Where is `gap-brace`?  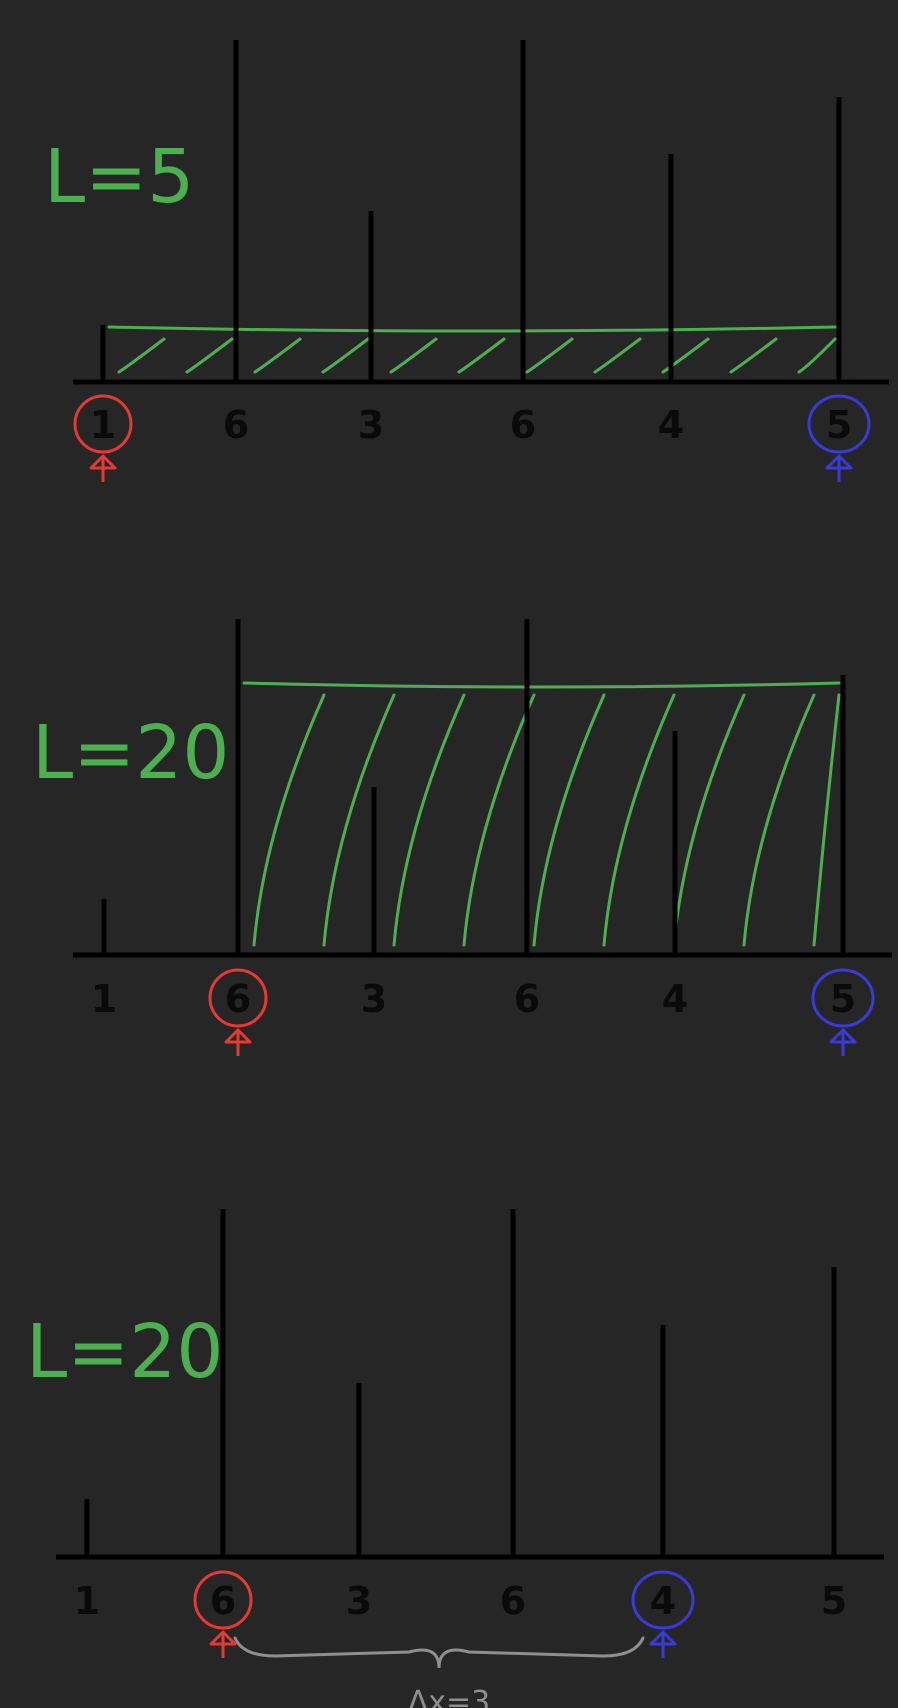 gap-brace is located at coordinates (439, 1652).